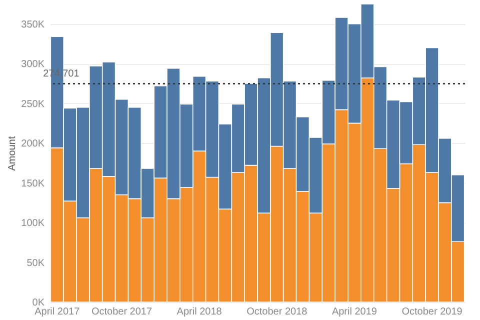 Image resolution: width=480 pixels, height=320 pixels. Describe the element at coordinates (199, 312) in the screenshot. I see `x-tick-label: April 2018` at that location.